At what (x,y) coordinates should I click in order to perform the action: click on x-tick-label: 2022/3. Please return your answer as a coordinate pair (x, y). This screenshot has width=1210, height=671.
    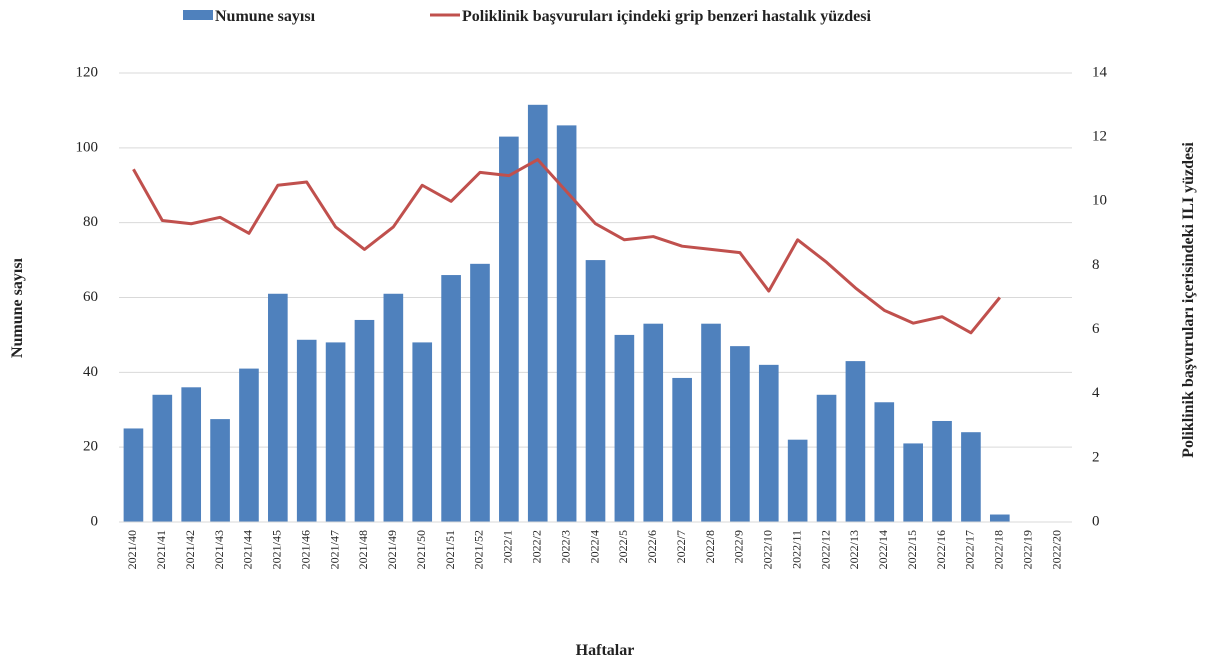
    Looking at the image, I should click on (565, 546).